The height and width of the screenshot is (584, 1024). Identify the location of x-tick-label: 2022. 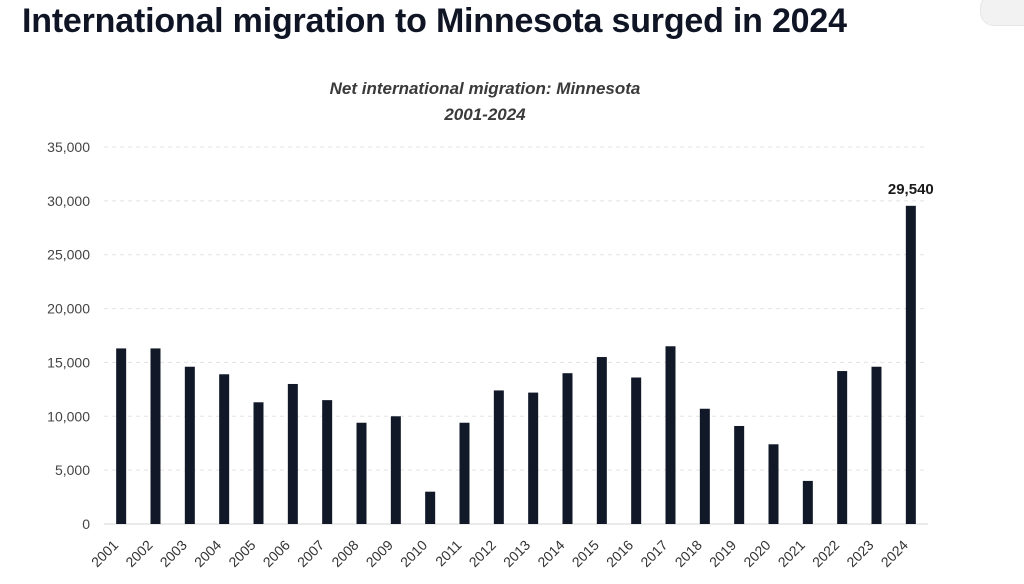
(825, 553).